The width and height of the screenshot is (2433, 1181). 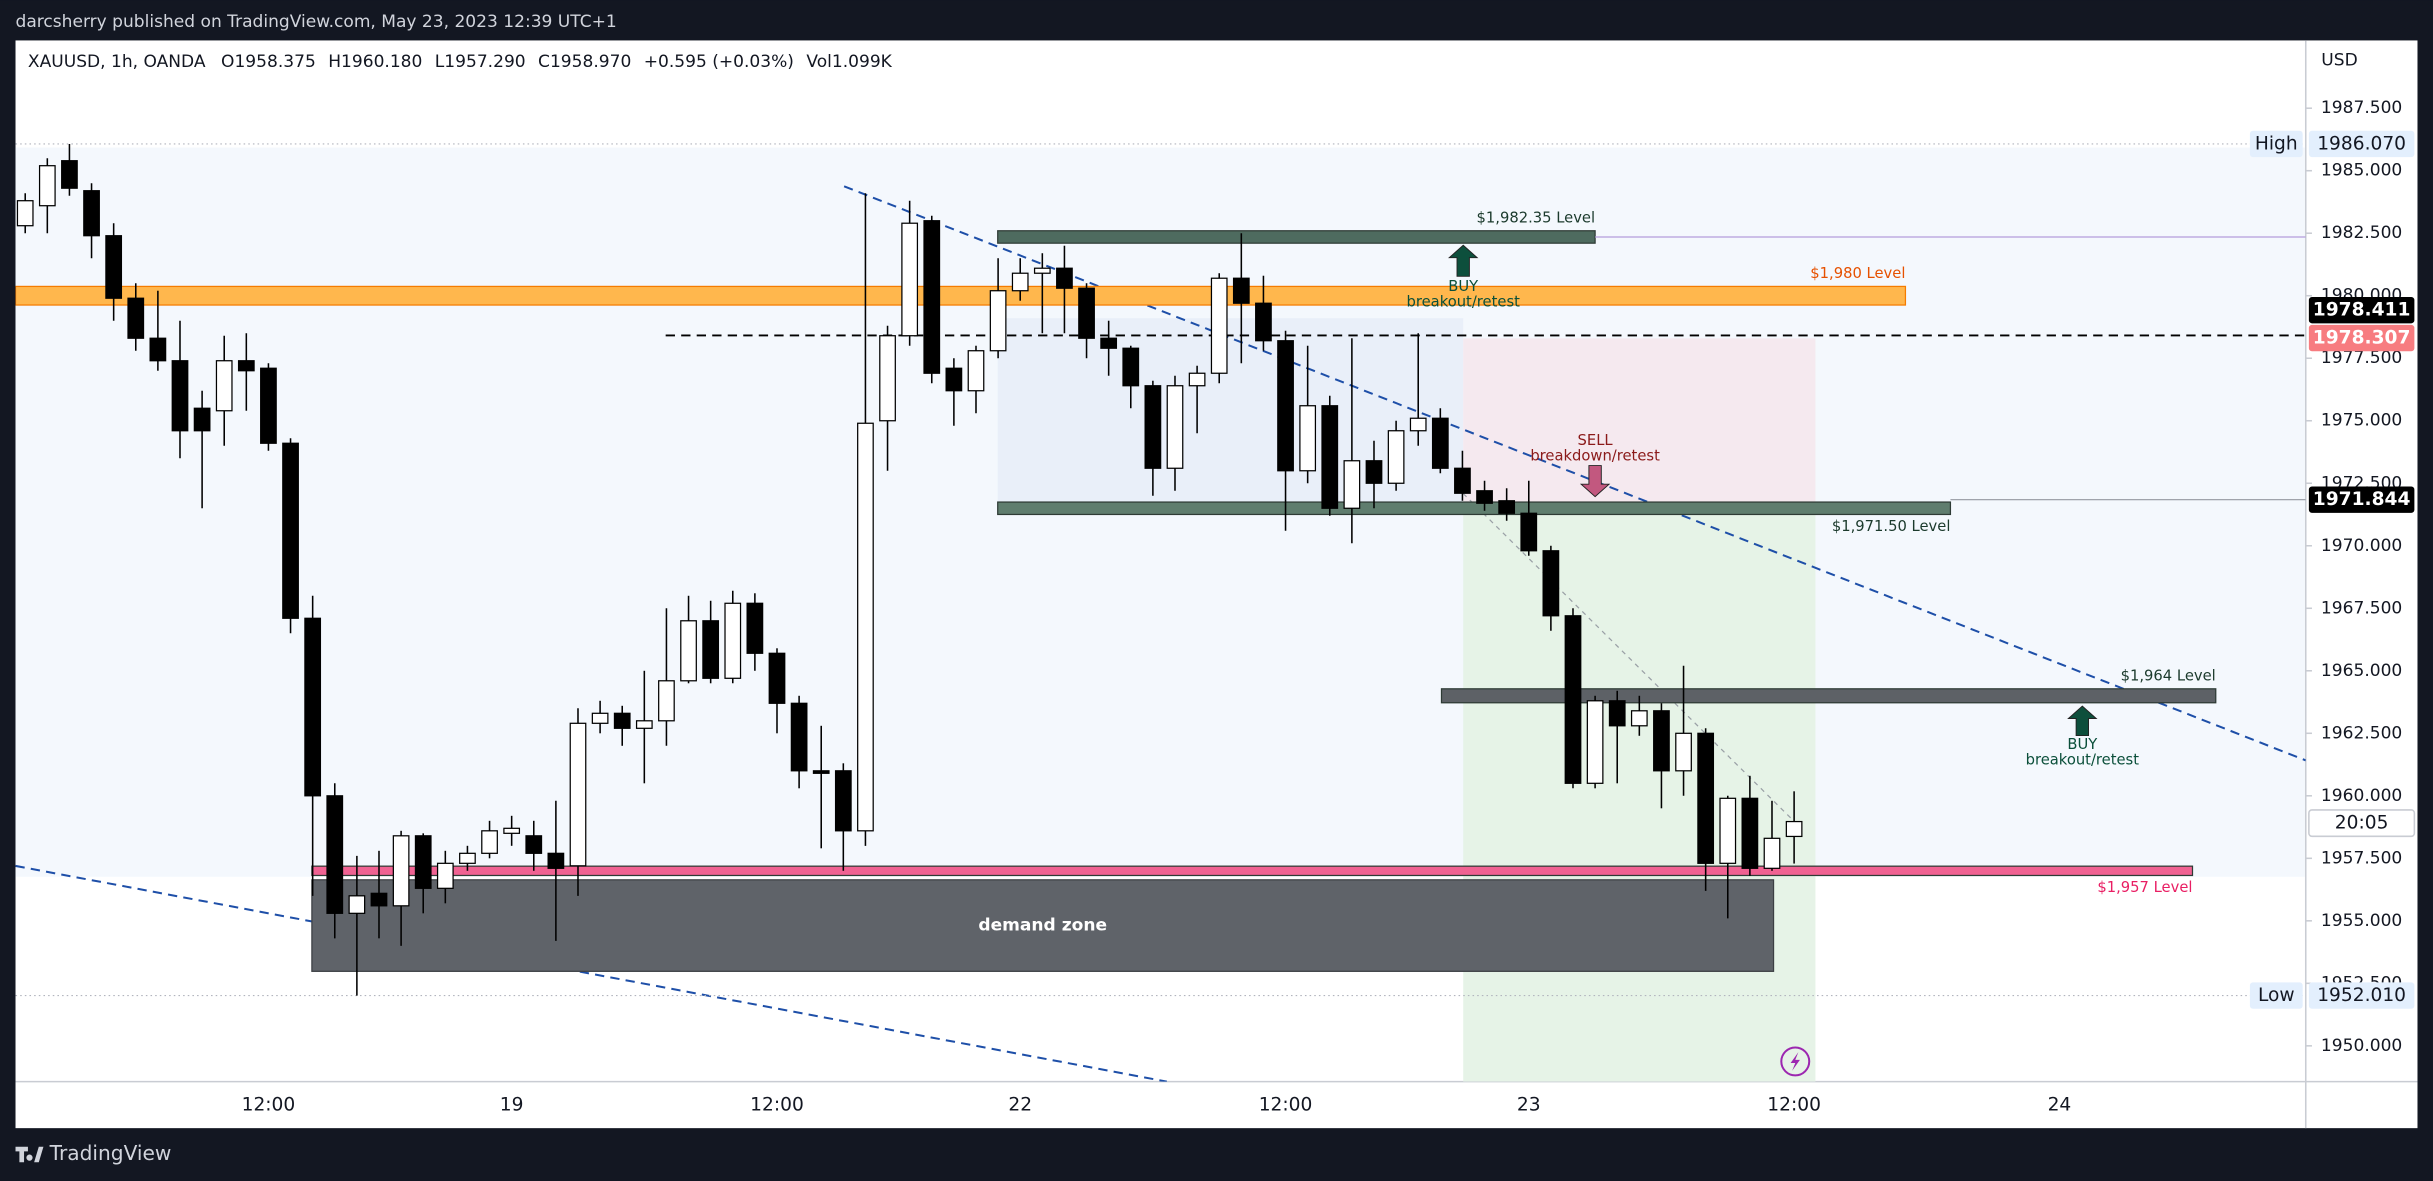 What do you see at coordinates (2362, 310) in the screenshot?
I see `price-box-label: 1978.411` at bounding box center [2362, 310].